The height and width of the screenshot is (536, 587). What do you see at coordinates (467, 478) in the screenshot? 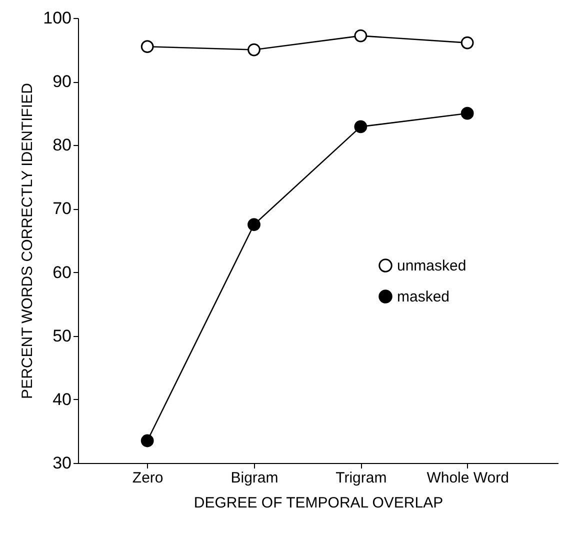
I see `x-tick-label: Whole Word` at bounding box center [467, 478].